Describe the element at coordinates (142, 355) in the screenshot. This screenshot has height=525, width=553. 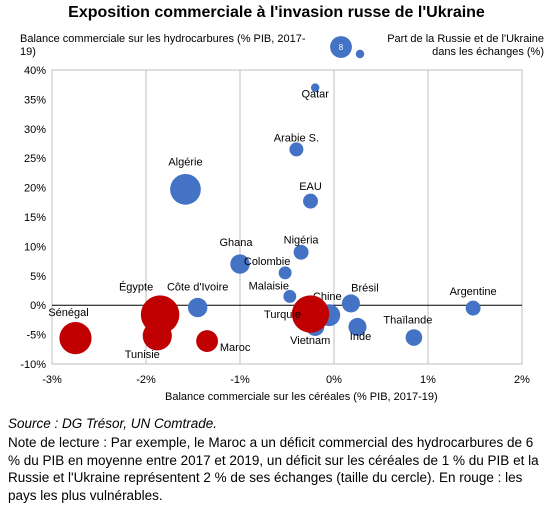
I see `point-label: Tunisie` at that location.